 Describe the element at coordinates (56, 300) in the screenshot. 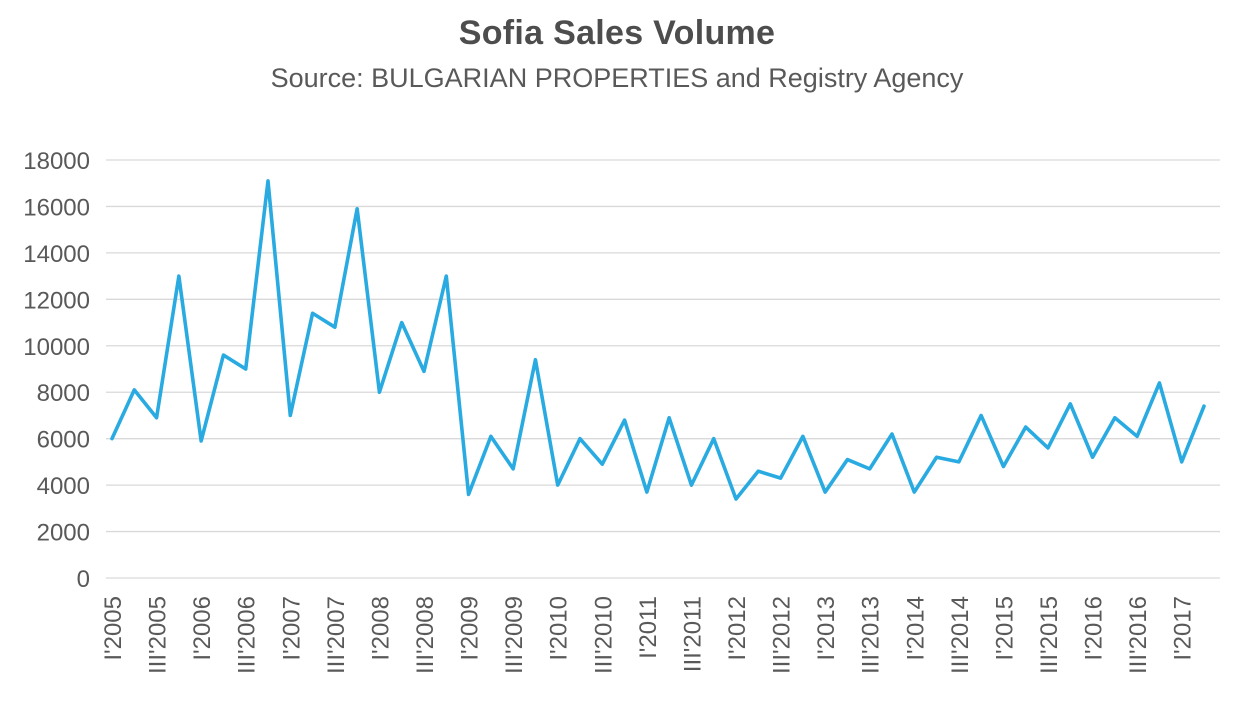

I see `y-axis-tick-label: 12000` at that location.